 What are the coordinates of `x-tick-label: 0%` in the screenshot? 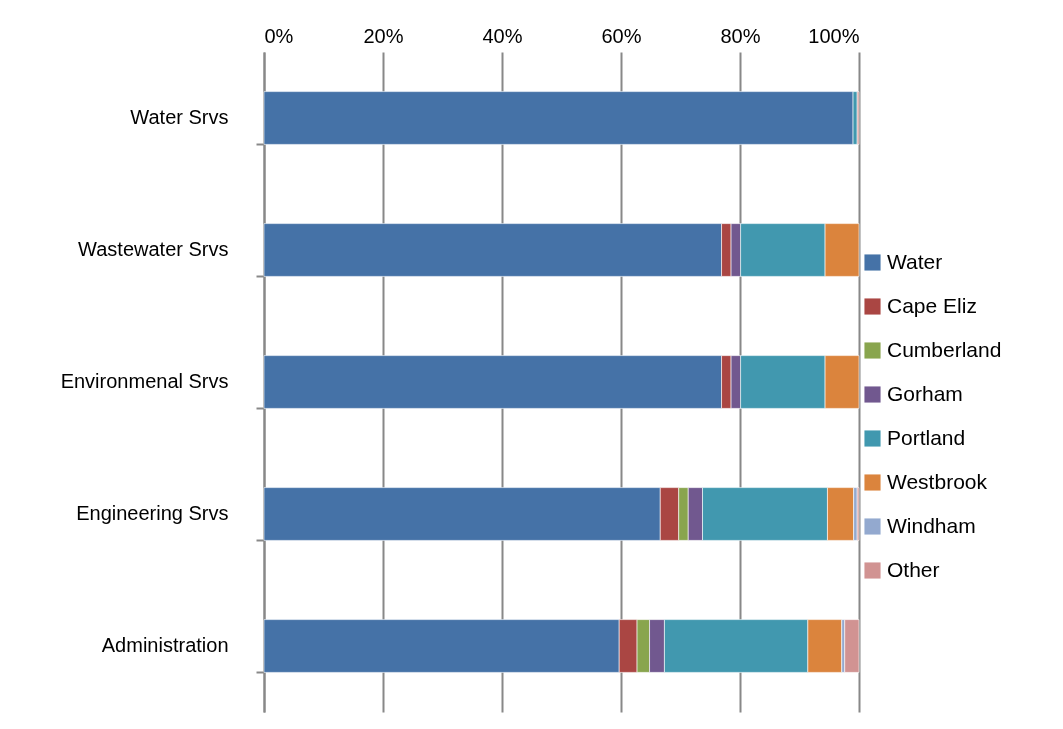 It's located at (279, 35).